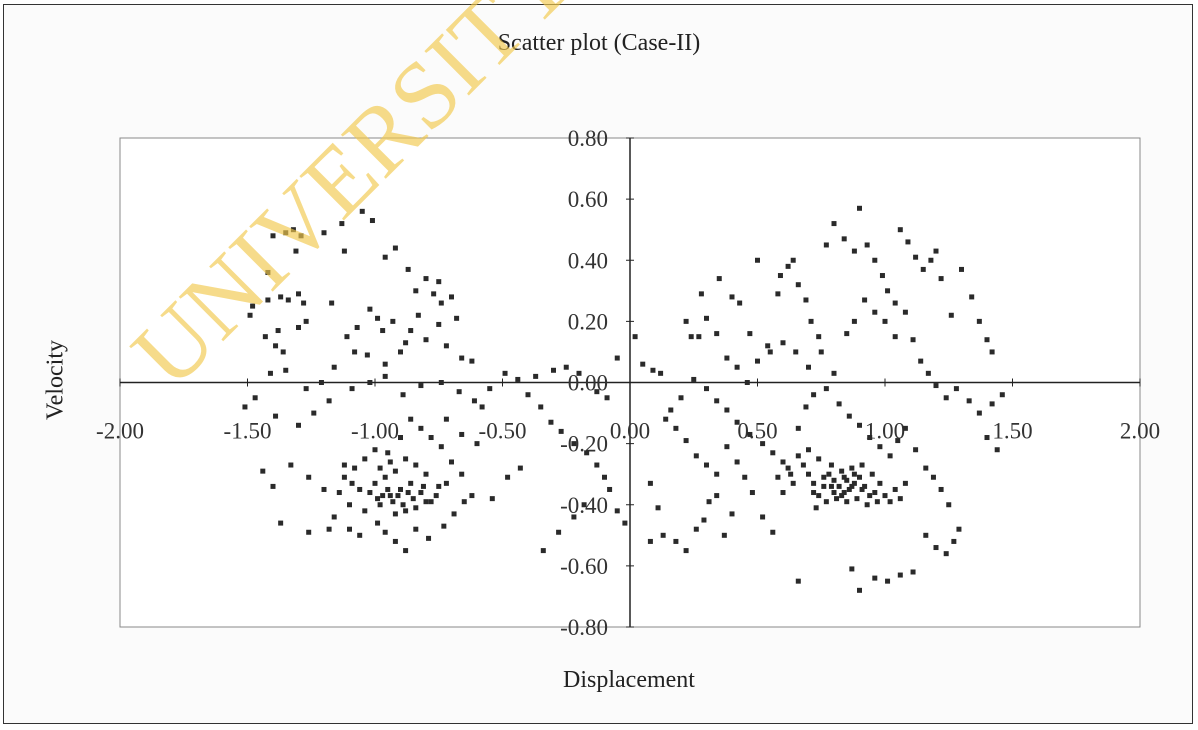  Describe the element at coordinates (375, 431) in the screenshot. I see `x-tick-label: -1.00` at that location.